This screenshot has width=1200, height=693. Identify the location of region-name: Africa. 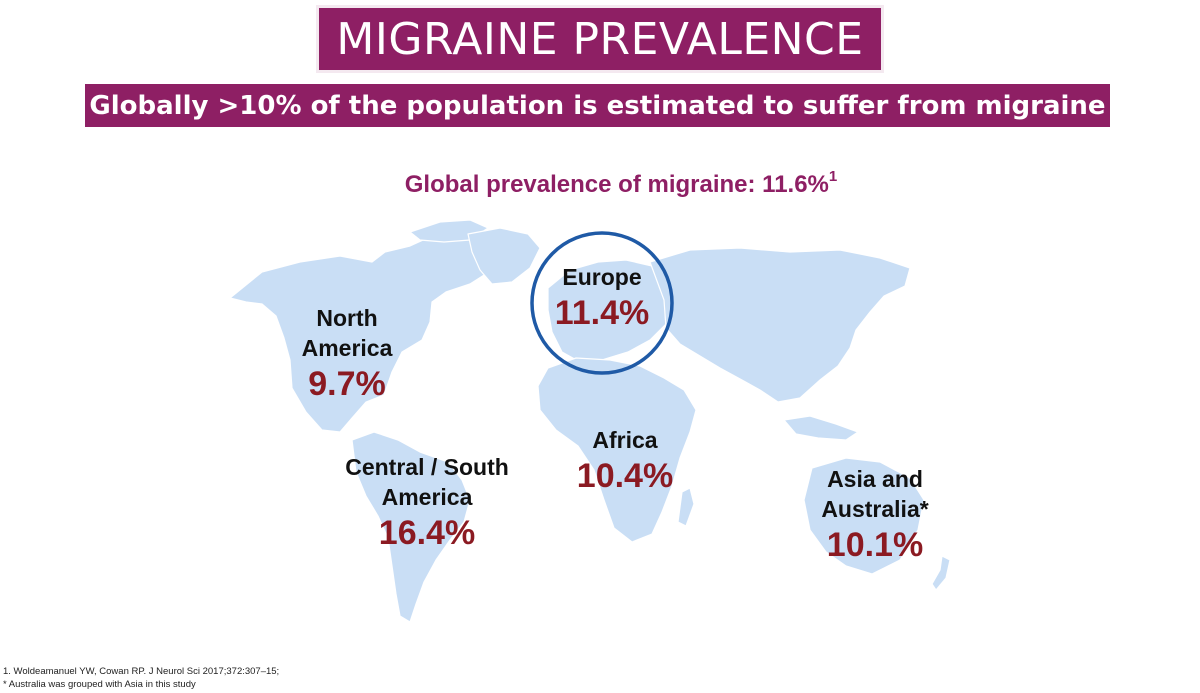
(625, 440).